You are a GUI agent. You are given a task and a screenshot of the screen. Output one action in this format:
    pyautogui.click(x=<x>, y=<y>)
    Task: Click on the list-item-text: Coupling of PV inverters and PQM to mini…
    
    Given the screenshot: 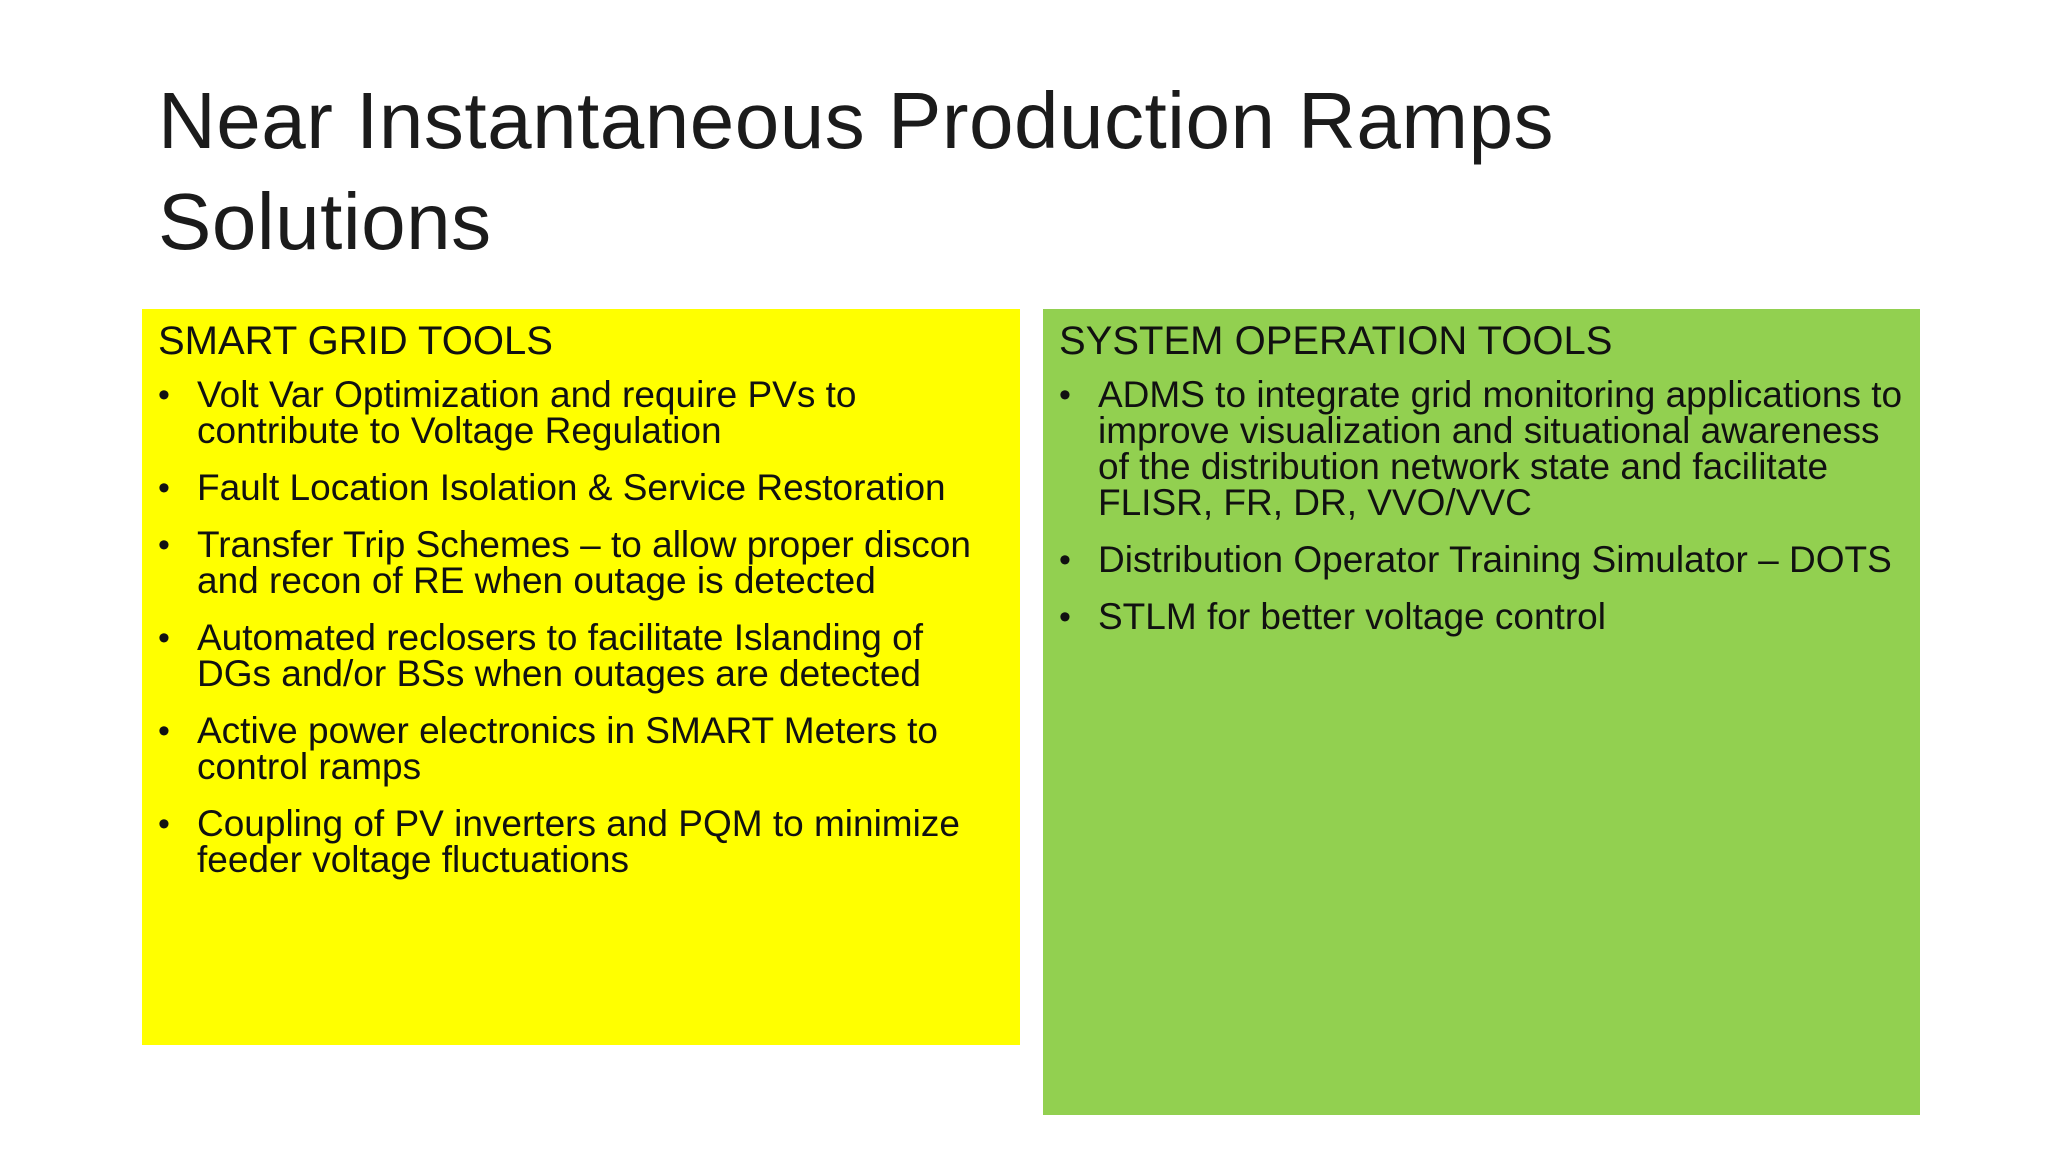 What is the action you would take?
    pyautogui.click(x=578, y=841)
    